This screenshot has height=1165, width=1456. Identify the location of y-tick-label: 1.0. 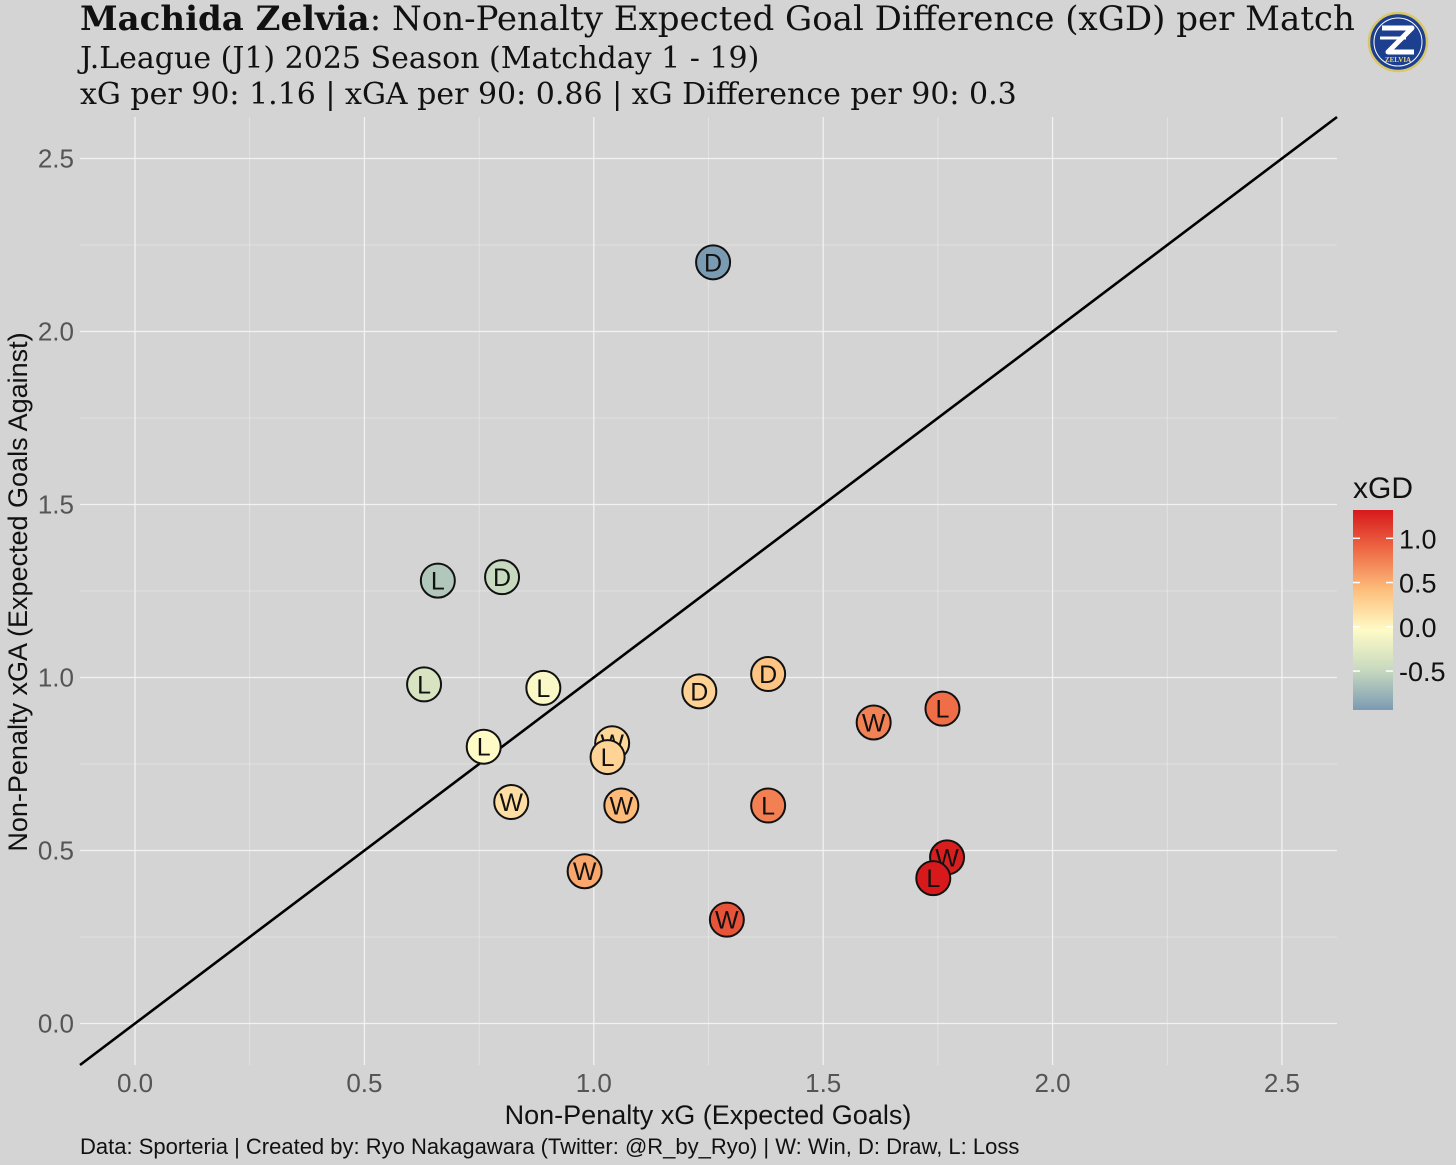
(56, 677).